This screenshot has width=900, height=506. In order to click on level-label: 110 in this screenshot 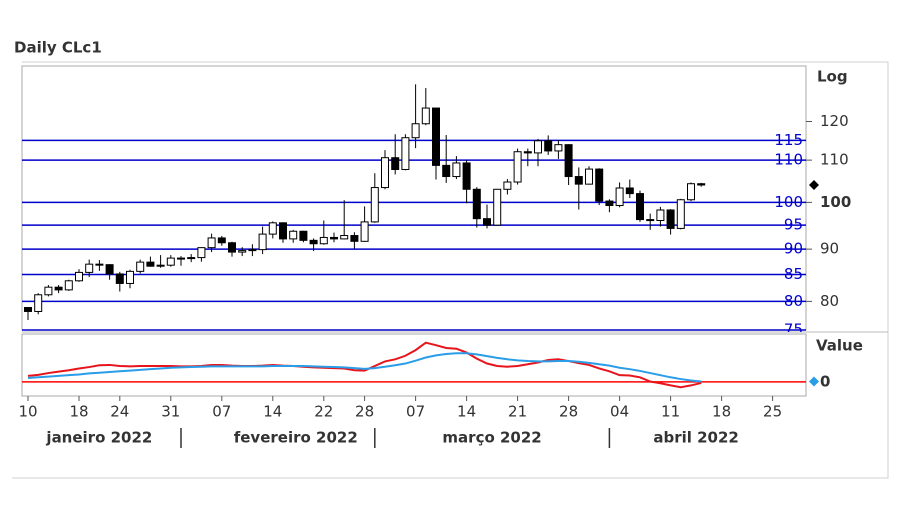, I will do `click(788, 160)`.